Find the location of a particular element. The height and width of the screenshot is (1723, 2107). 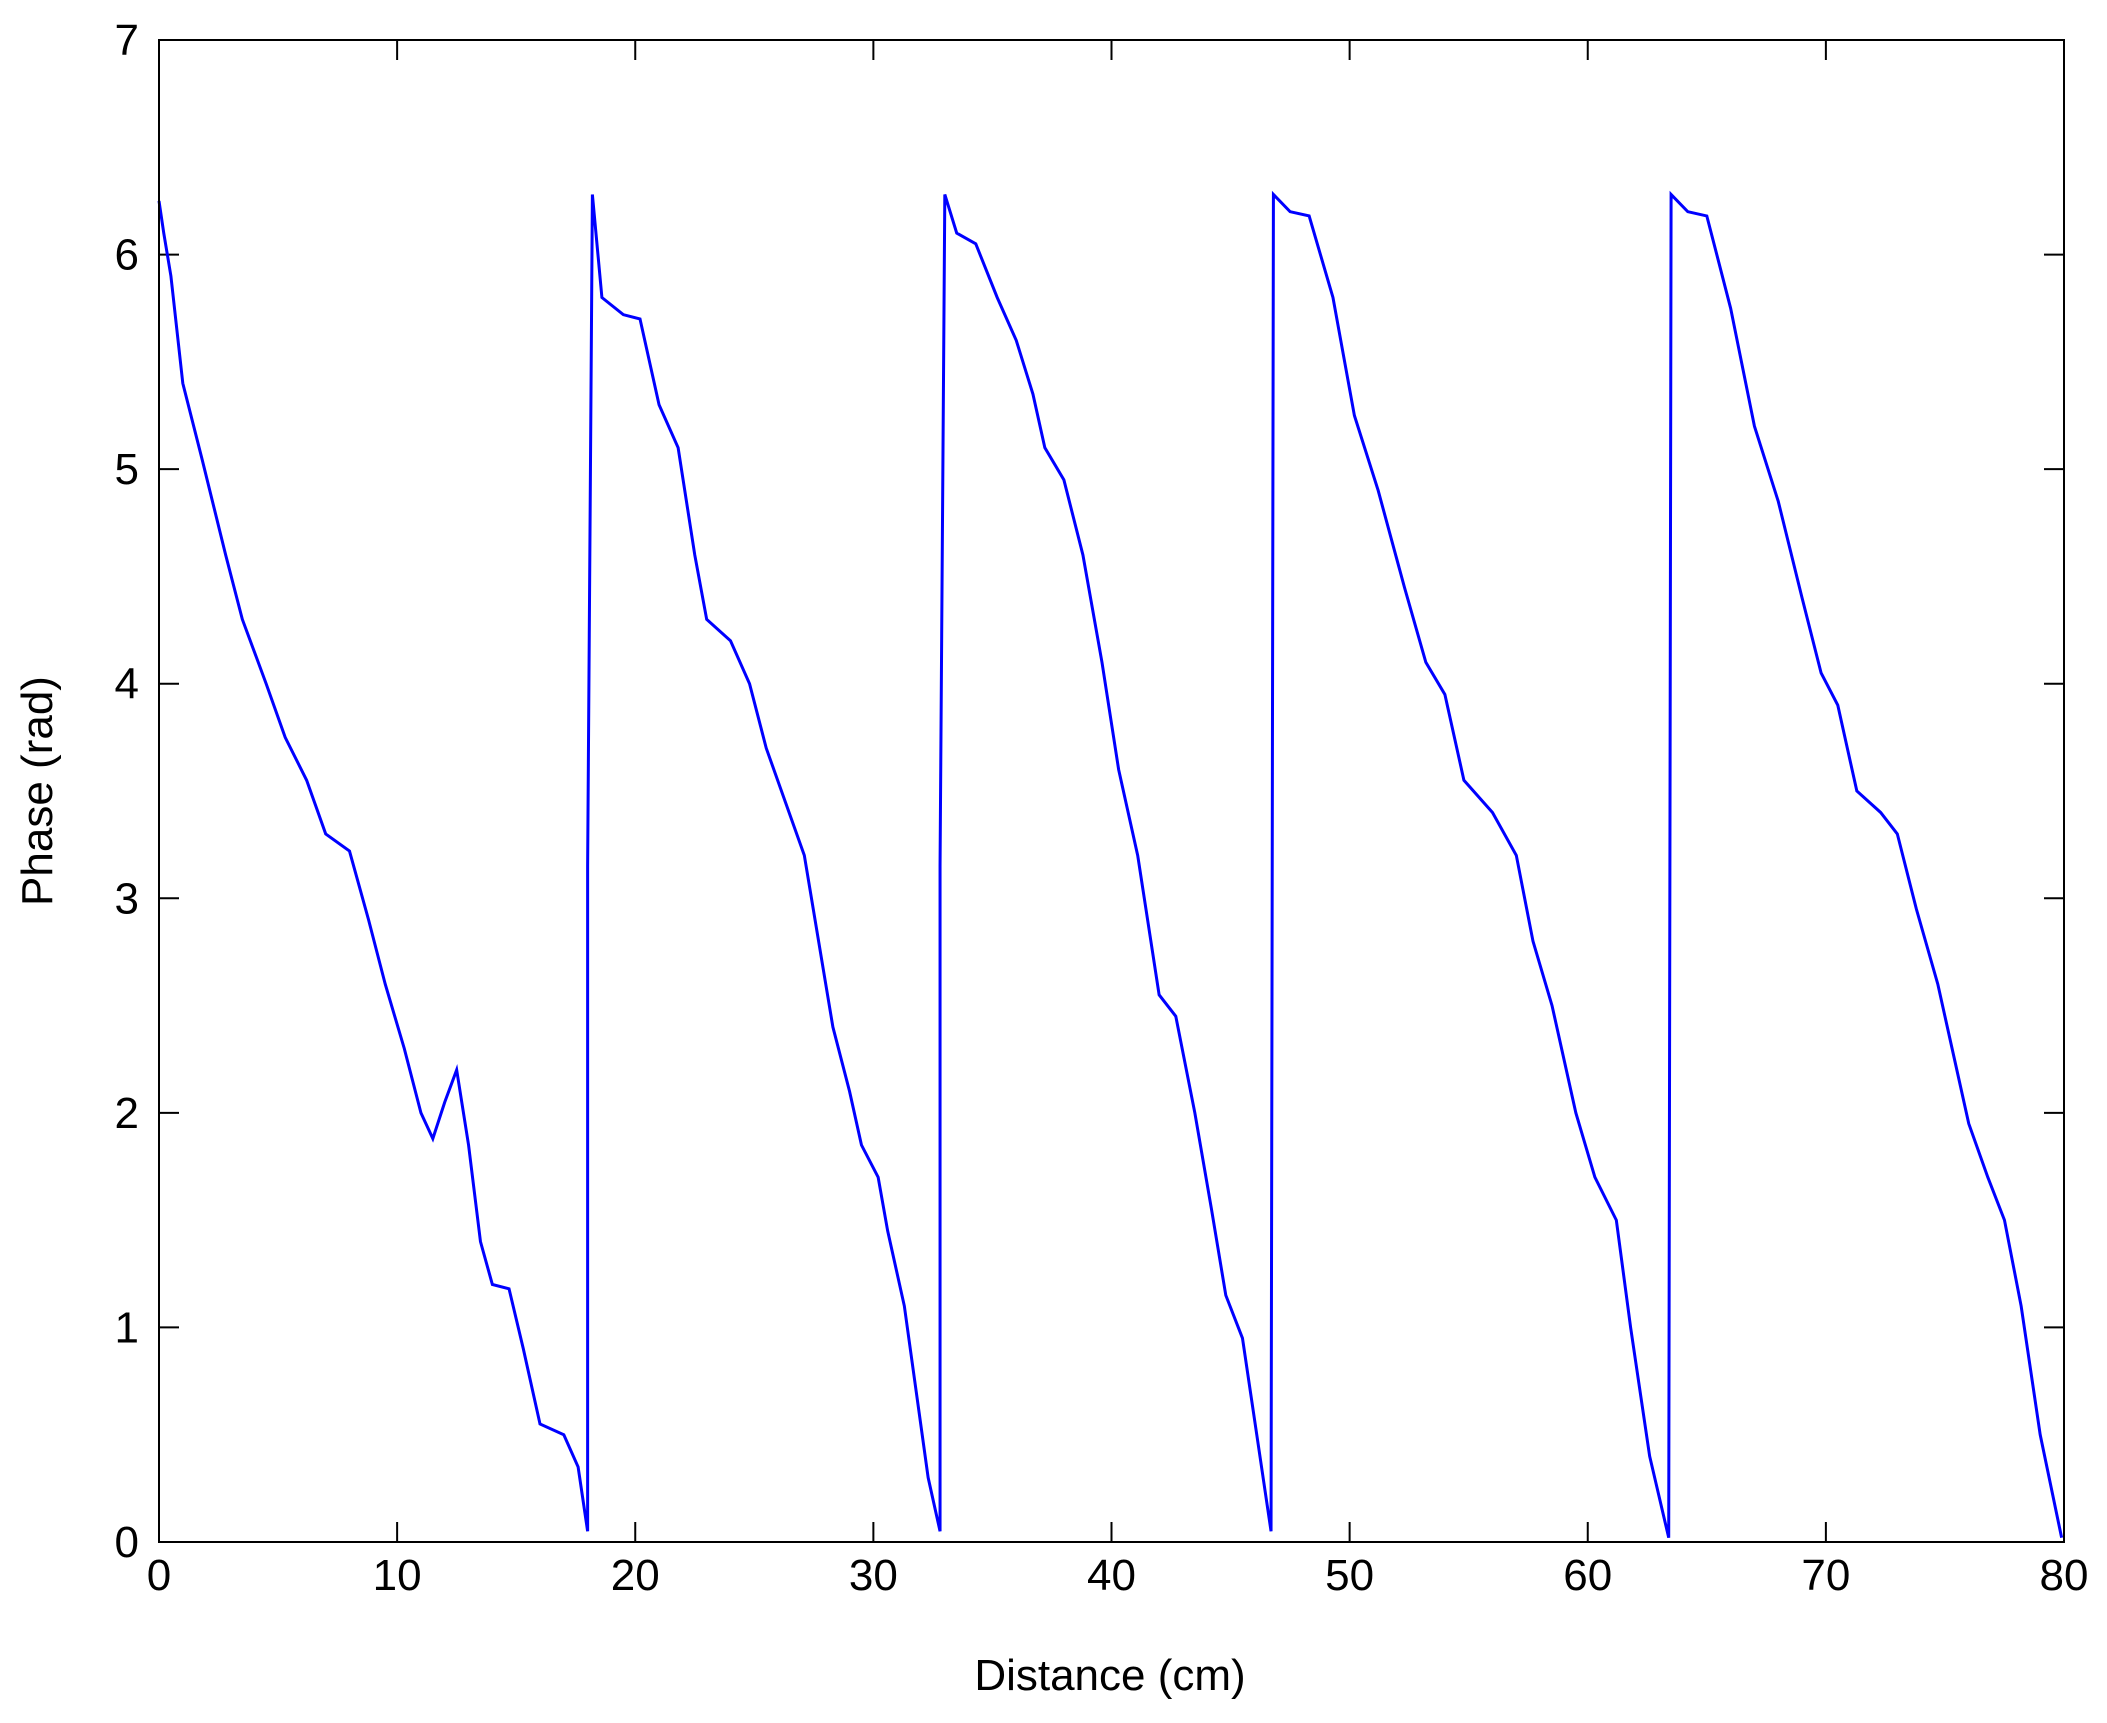

y-tick-label: 6 is located at coordinates (127, 255).